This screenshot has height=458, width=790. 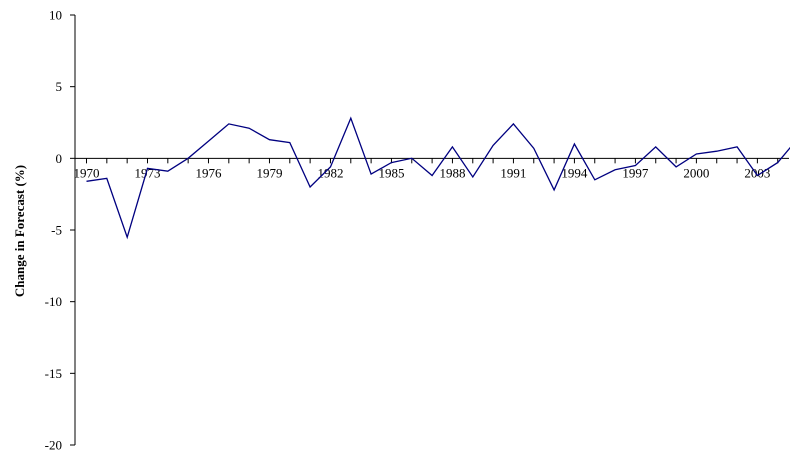 I want to click on x-tick-label: 1997, so click(x=635, y=172).